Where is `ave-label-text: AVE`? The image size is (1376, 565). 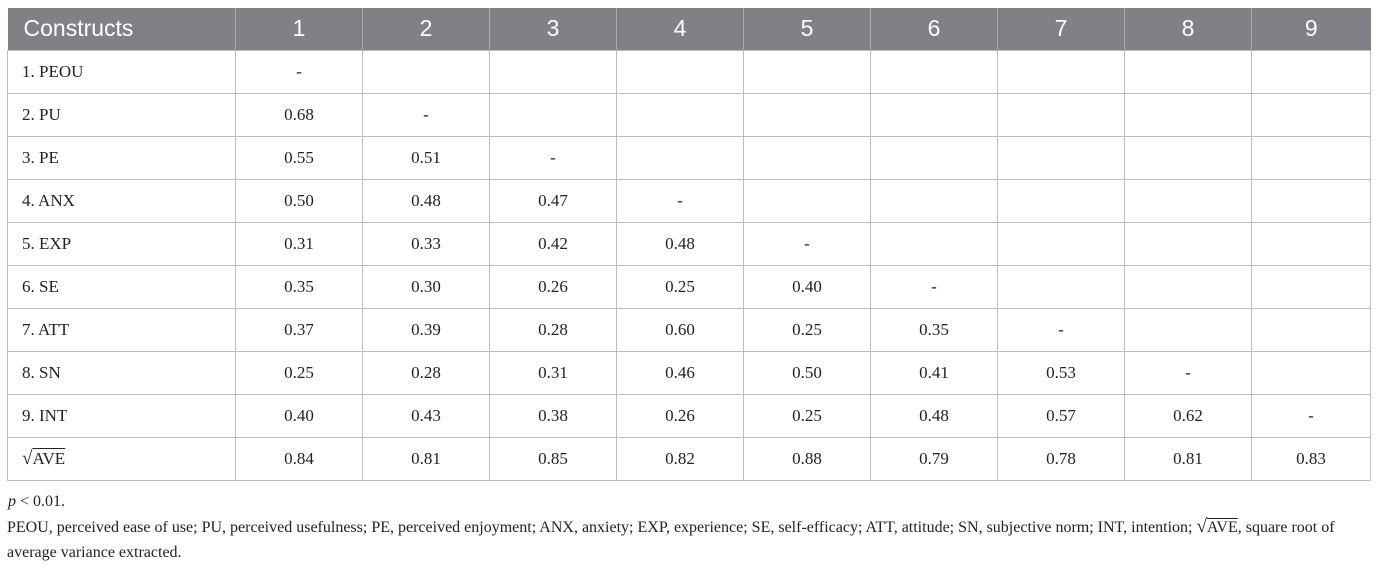
ave-label-text: AVE is located at coordinates (49, 458).